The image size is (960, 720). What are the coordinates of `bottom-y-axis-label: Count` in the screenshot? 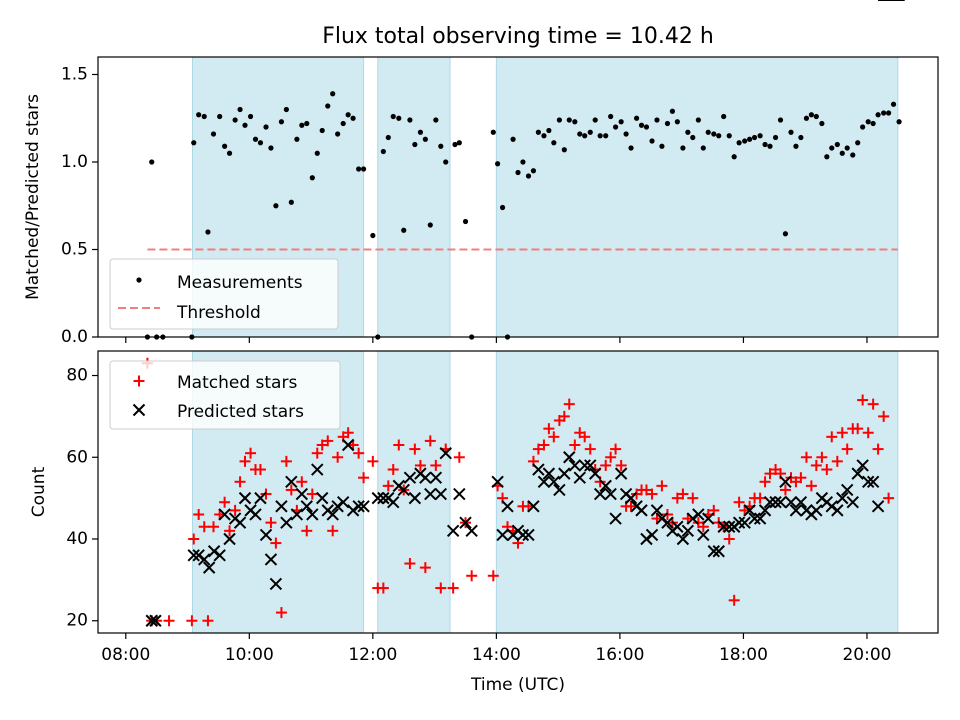 It's located at (39, 491).